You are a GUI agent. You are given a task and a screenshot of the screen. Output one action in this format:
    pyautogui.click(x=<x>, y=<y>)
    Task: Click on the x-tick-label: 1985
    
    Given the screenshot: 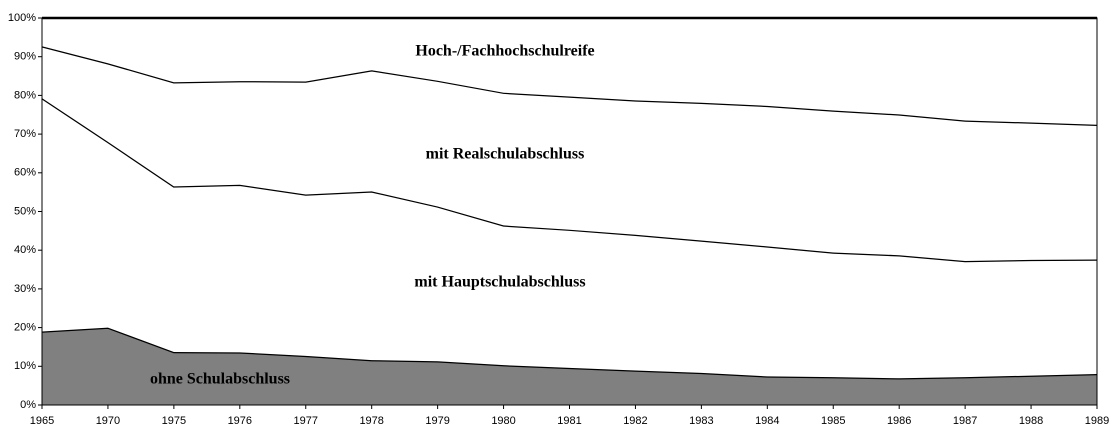 What is the action you would take?
    pyautogui.click(x=833, y=421)
    